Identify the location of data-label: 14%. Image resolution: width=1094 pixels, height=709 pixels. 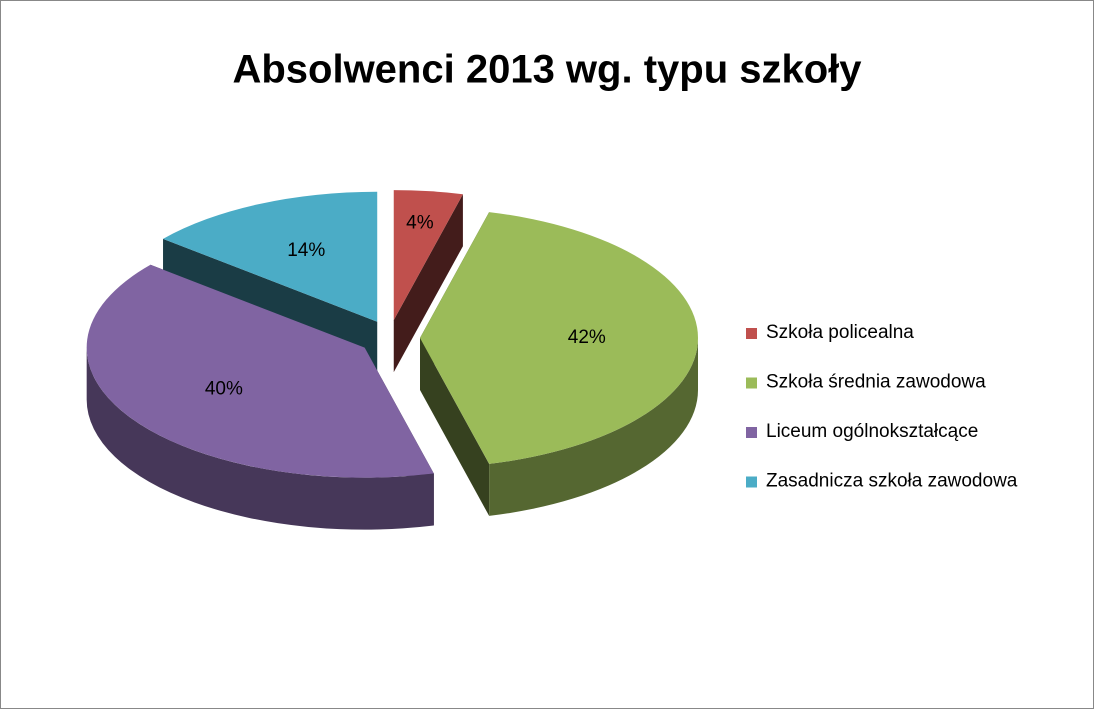
(306, 250).